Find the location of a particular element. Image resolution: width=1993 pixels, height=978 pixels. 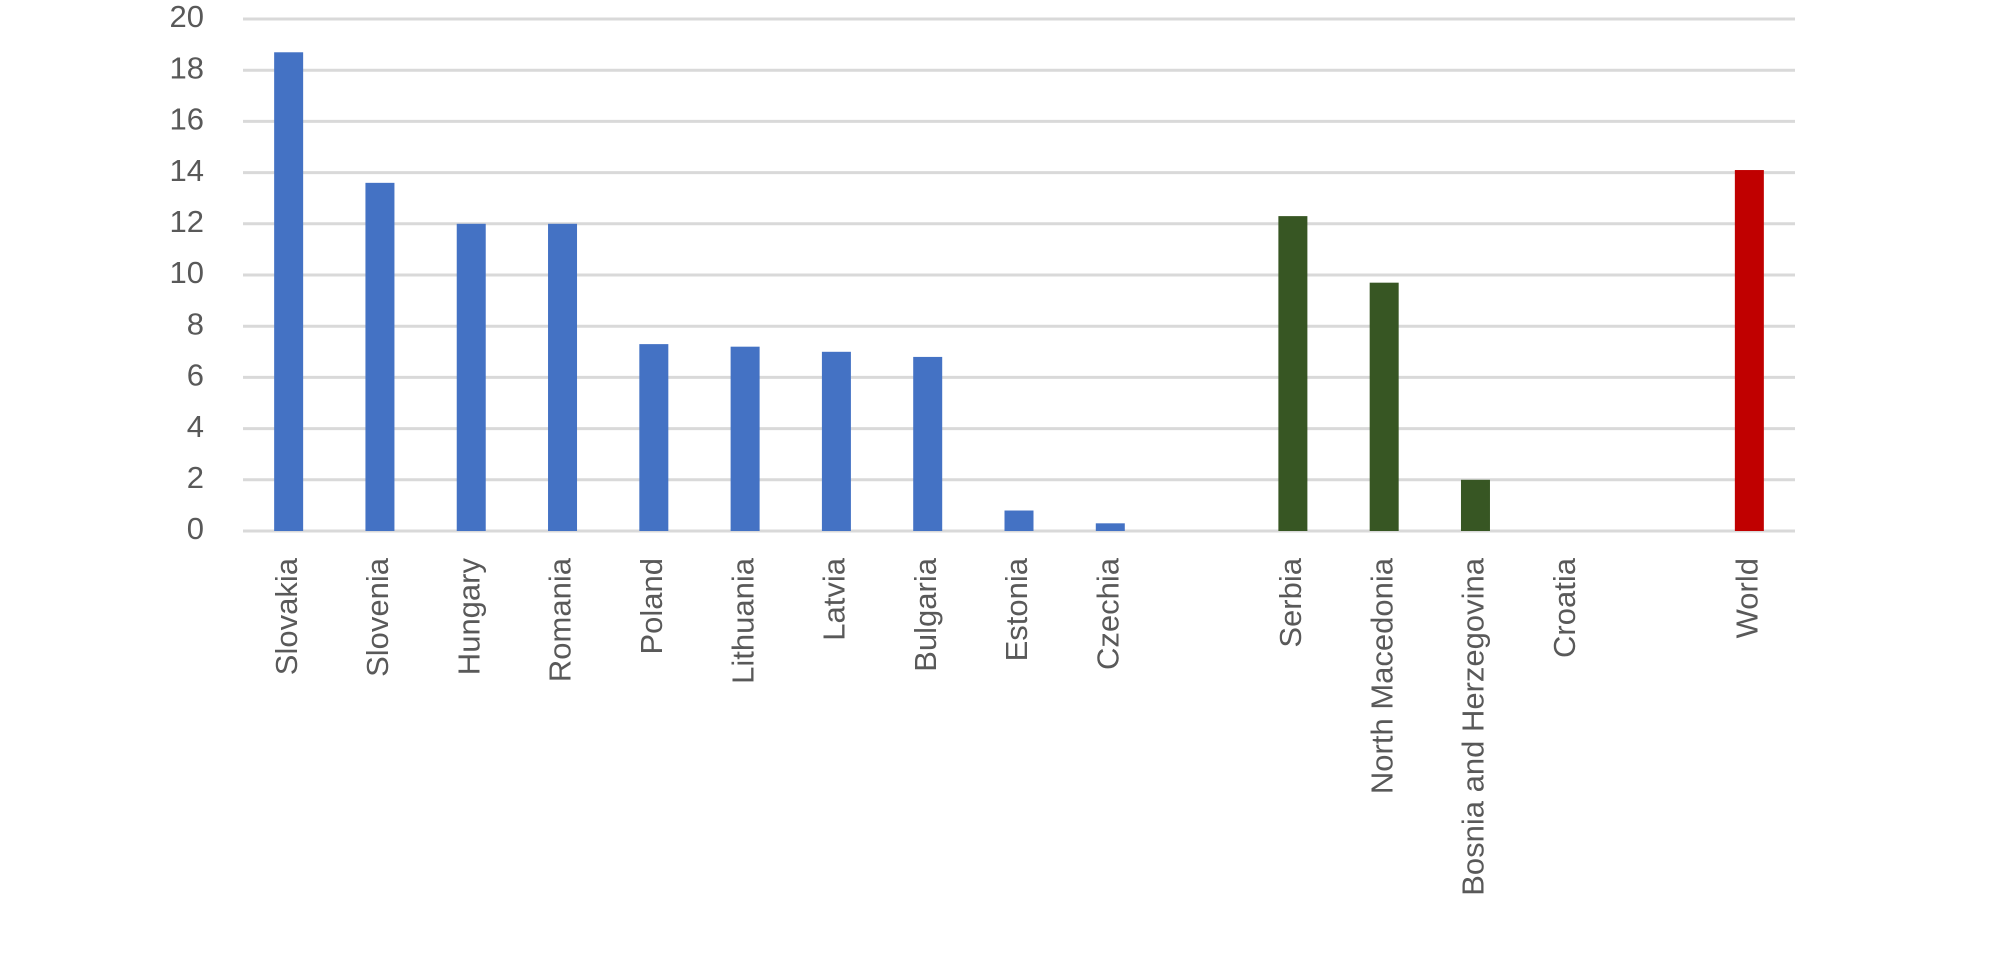

x-tick-label: Romania is located at coordinates (560, 619).